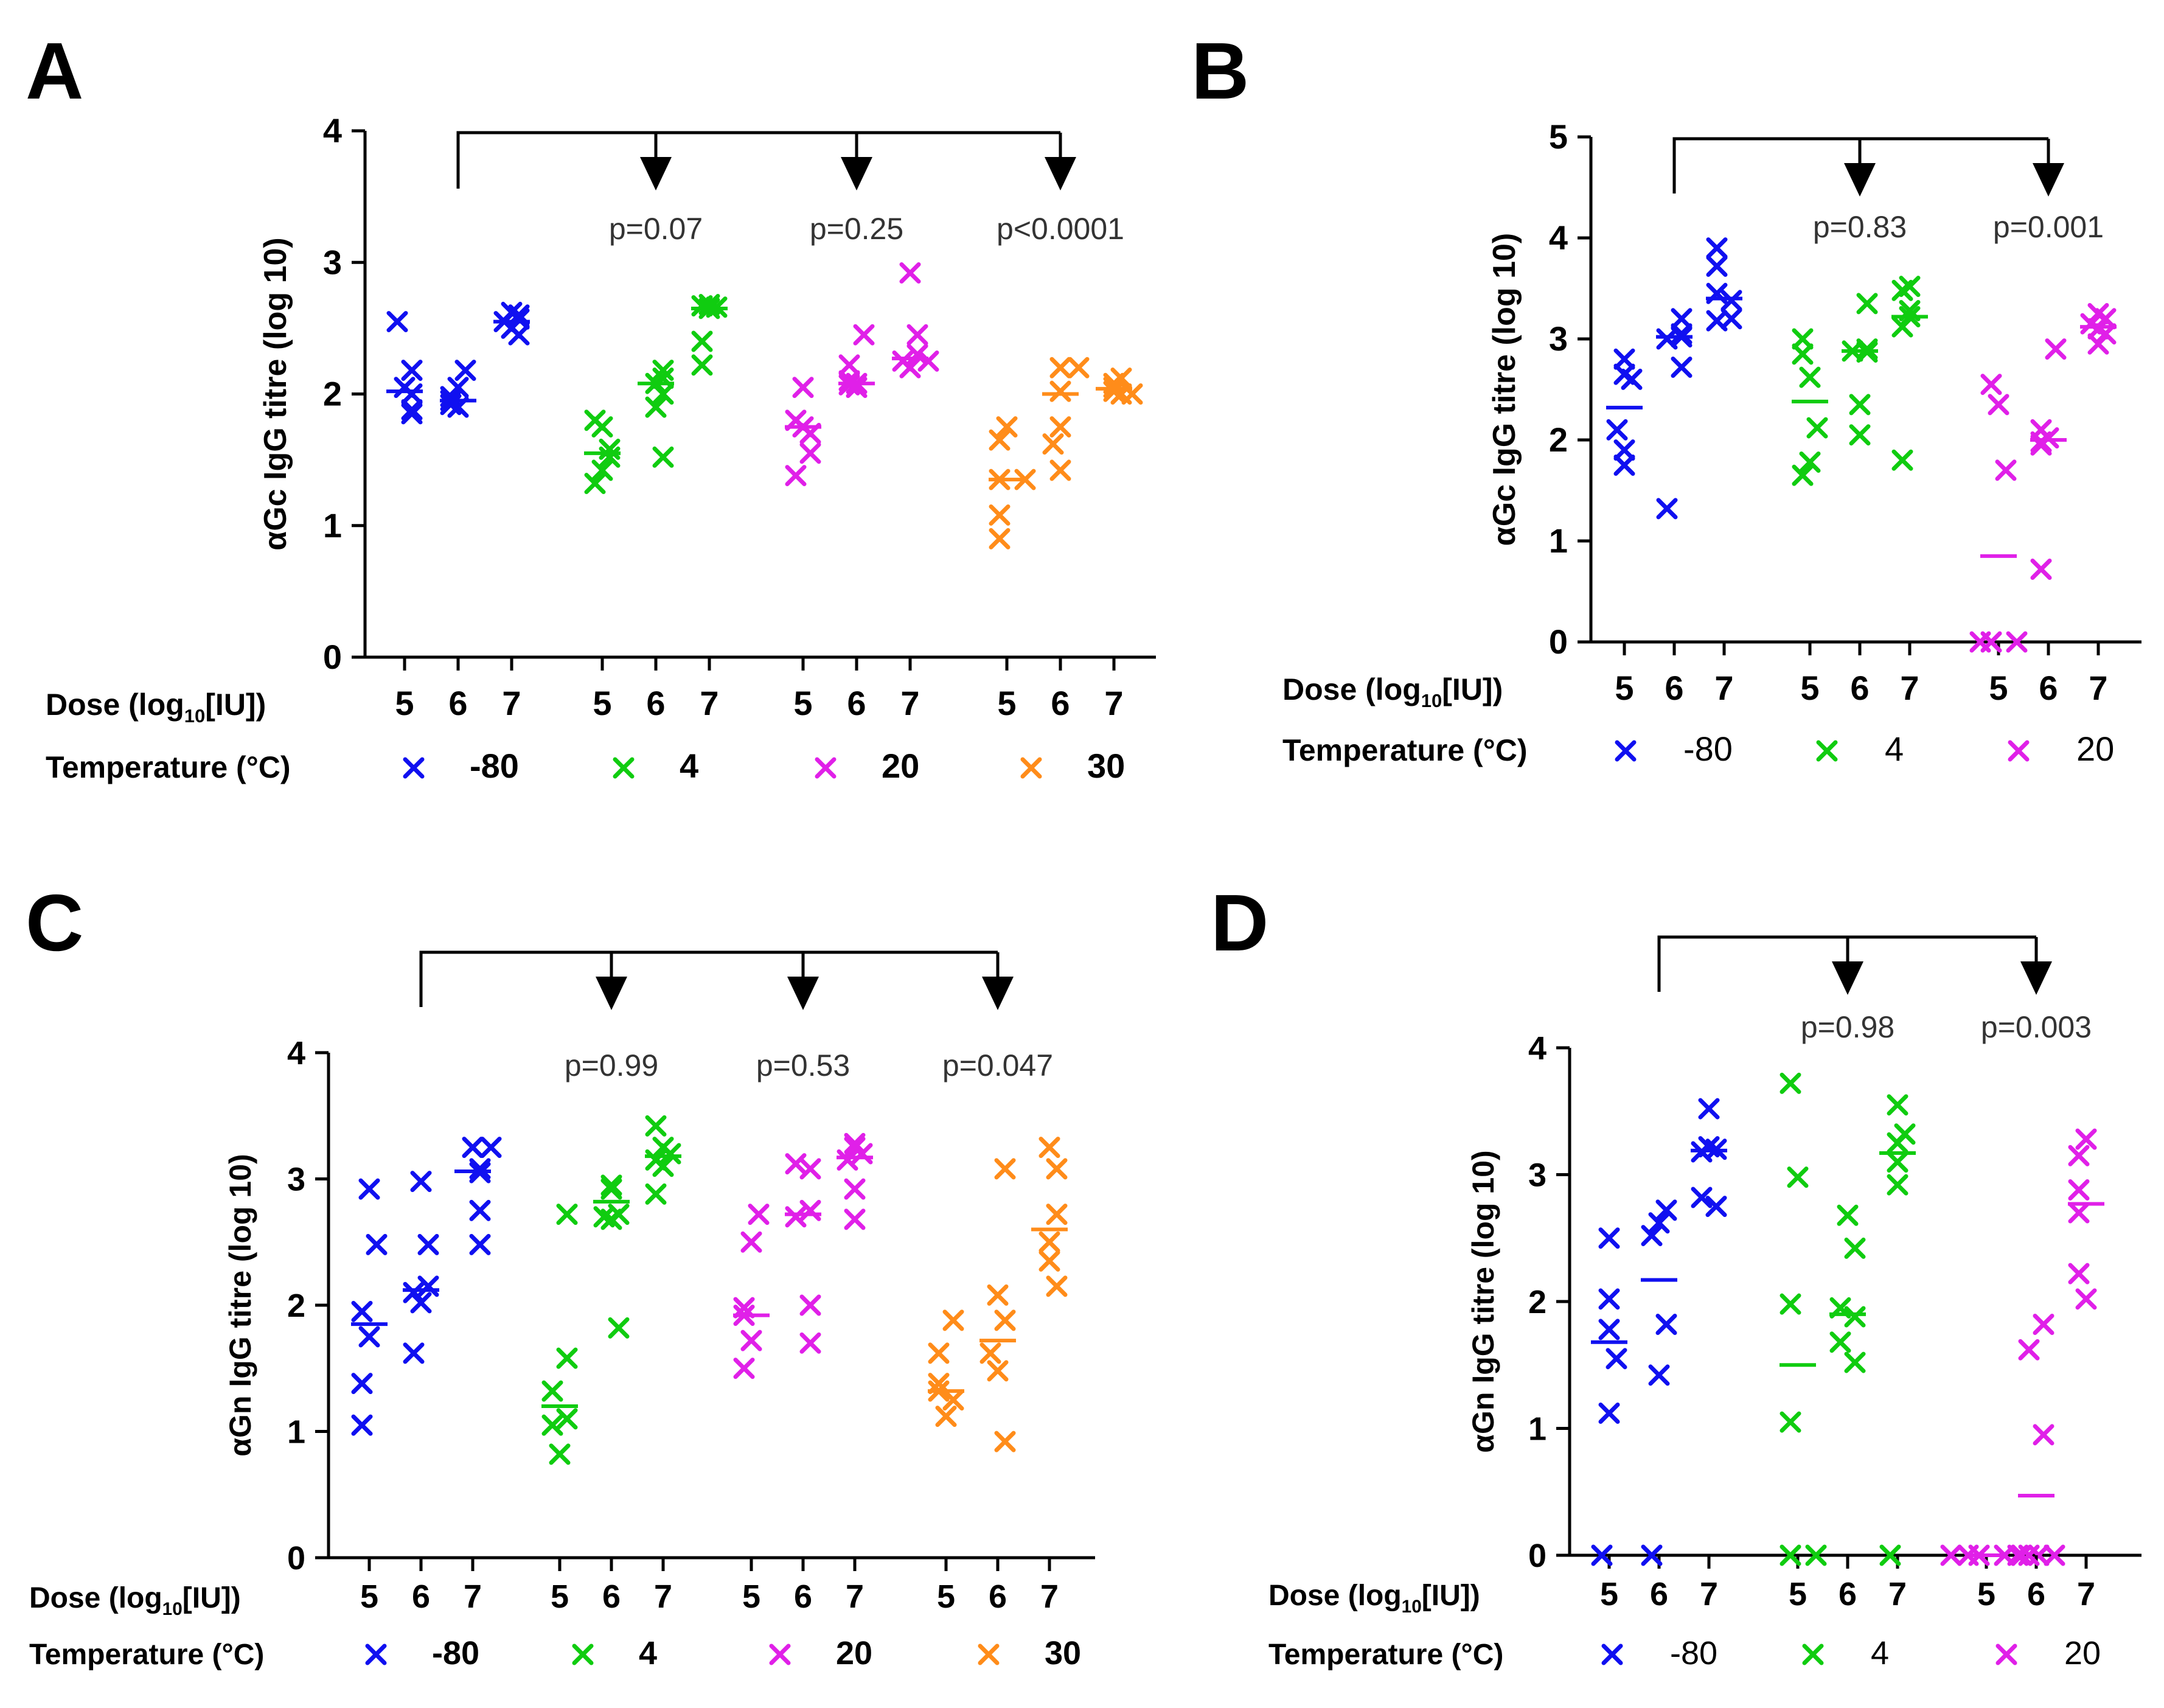 Image resolution: width=2164 pixels, height=1708 pixels. I want to click on y-tick-label: 2, so click(296, 1306).